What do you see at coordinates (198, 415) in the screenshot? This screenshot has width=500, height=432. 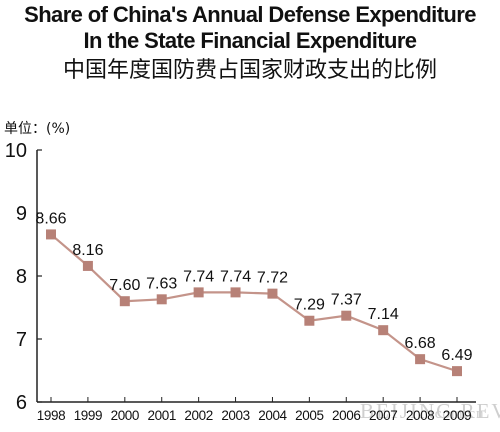 I see `x-tick-label: 2002` at bounding box center [198, 415].